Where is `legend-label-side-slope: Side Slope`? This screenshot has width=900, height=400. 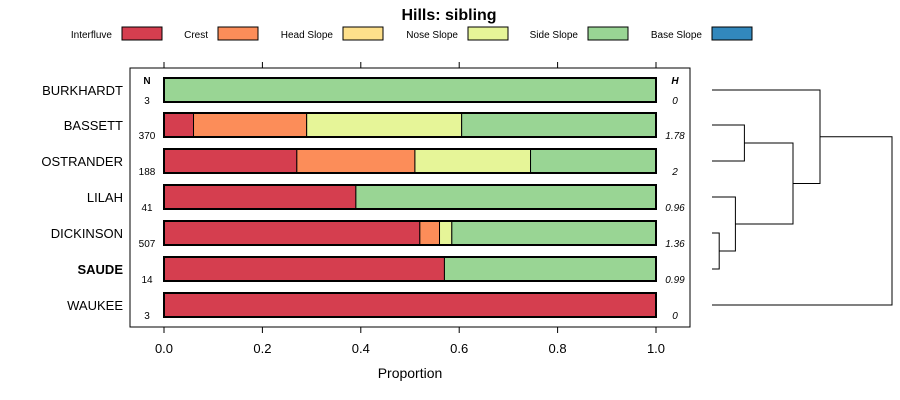
legend-label-side-slope: Side Slope is located at coordinates (554, 35).